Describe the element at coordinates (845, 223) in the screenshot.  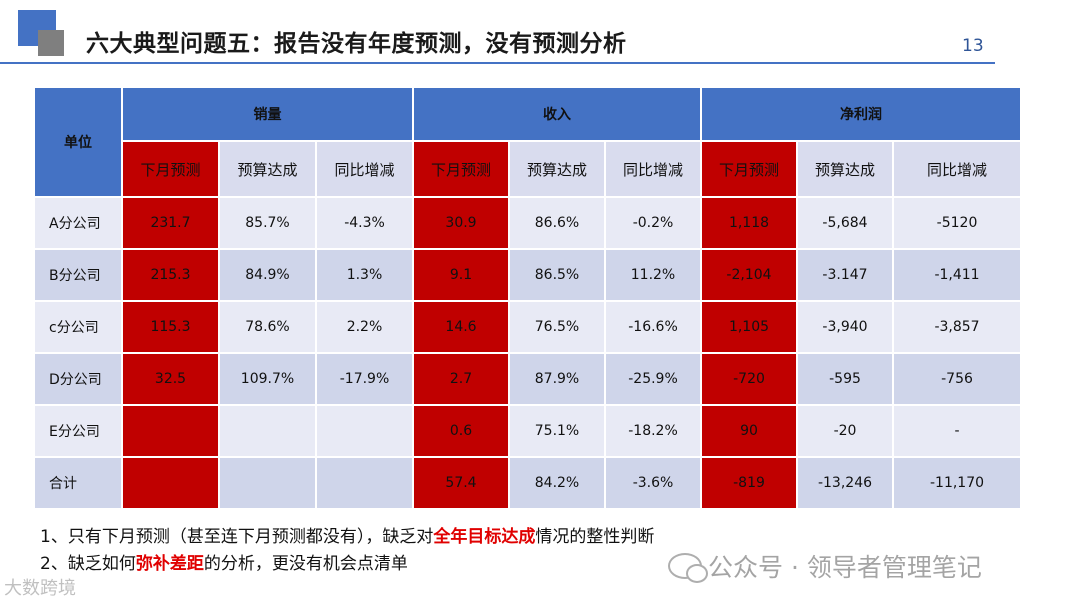
I see `table-cell: -5,684` at that location.